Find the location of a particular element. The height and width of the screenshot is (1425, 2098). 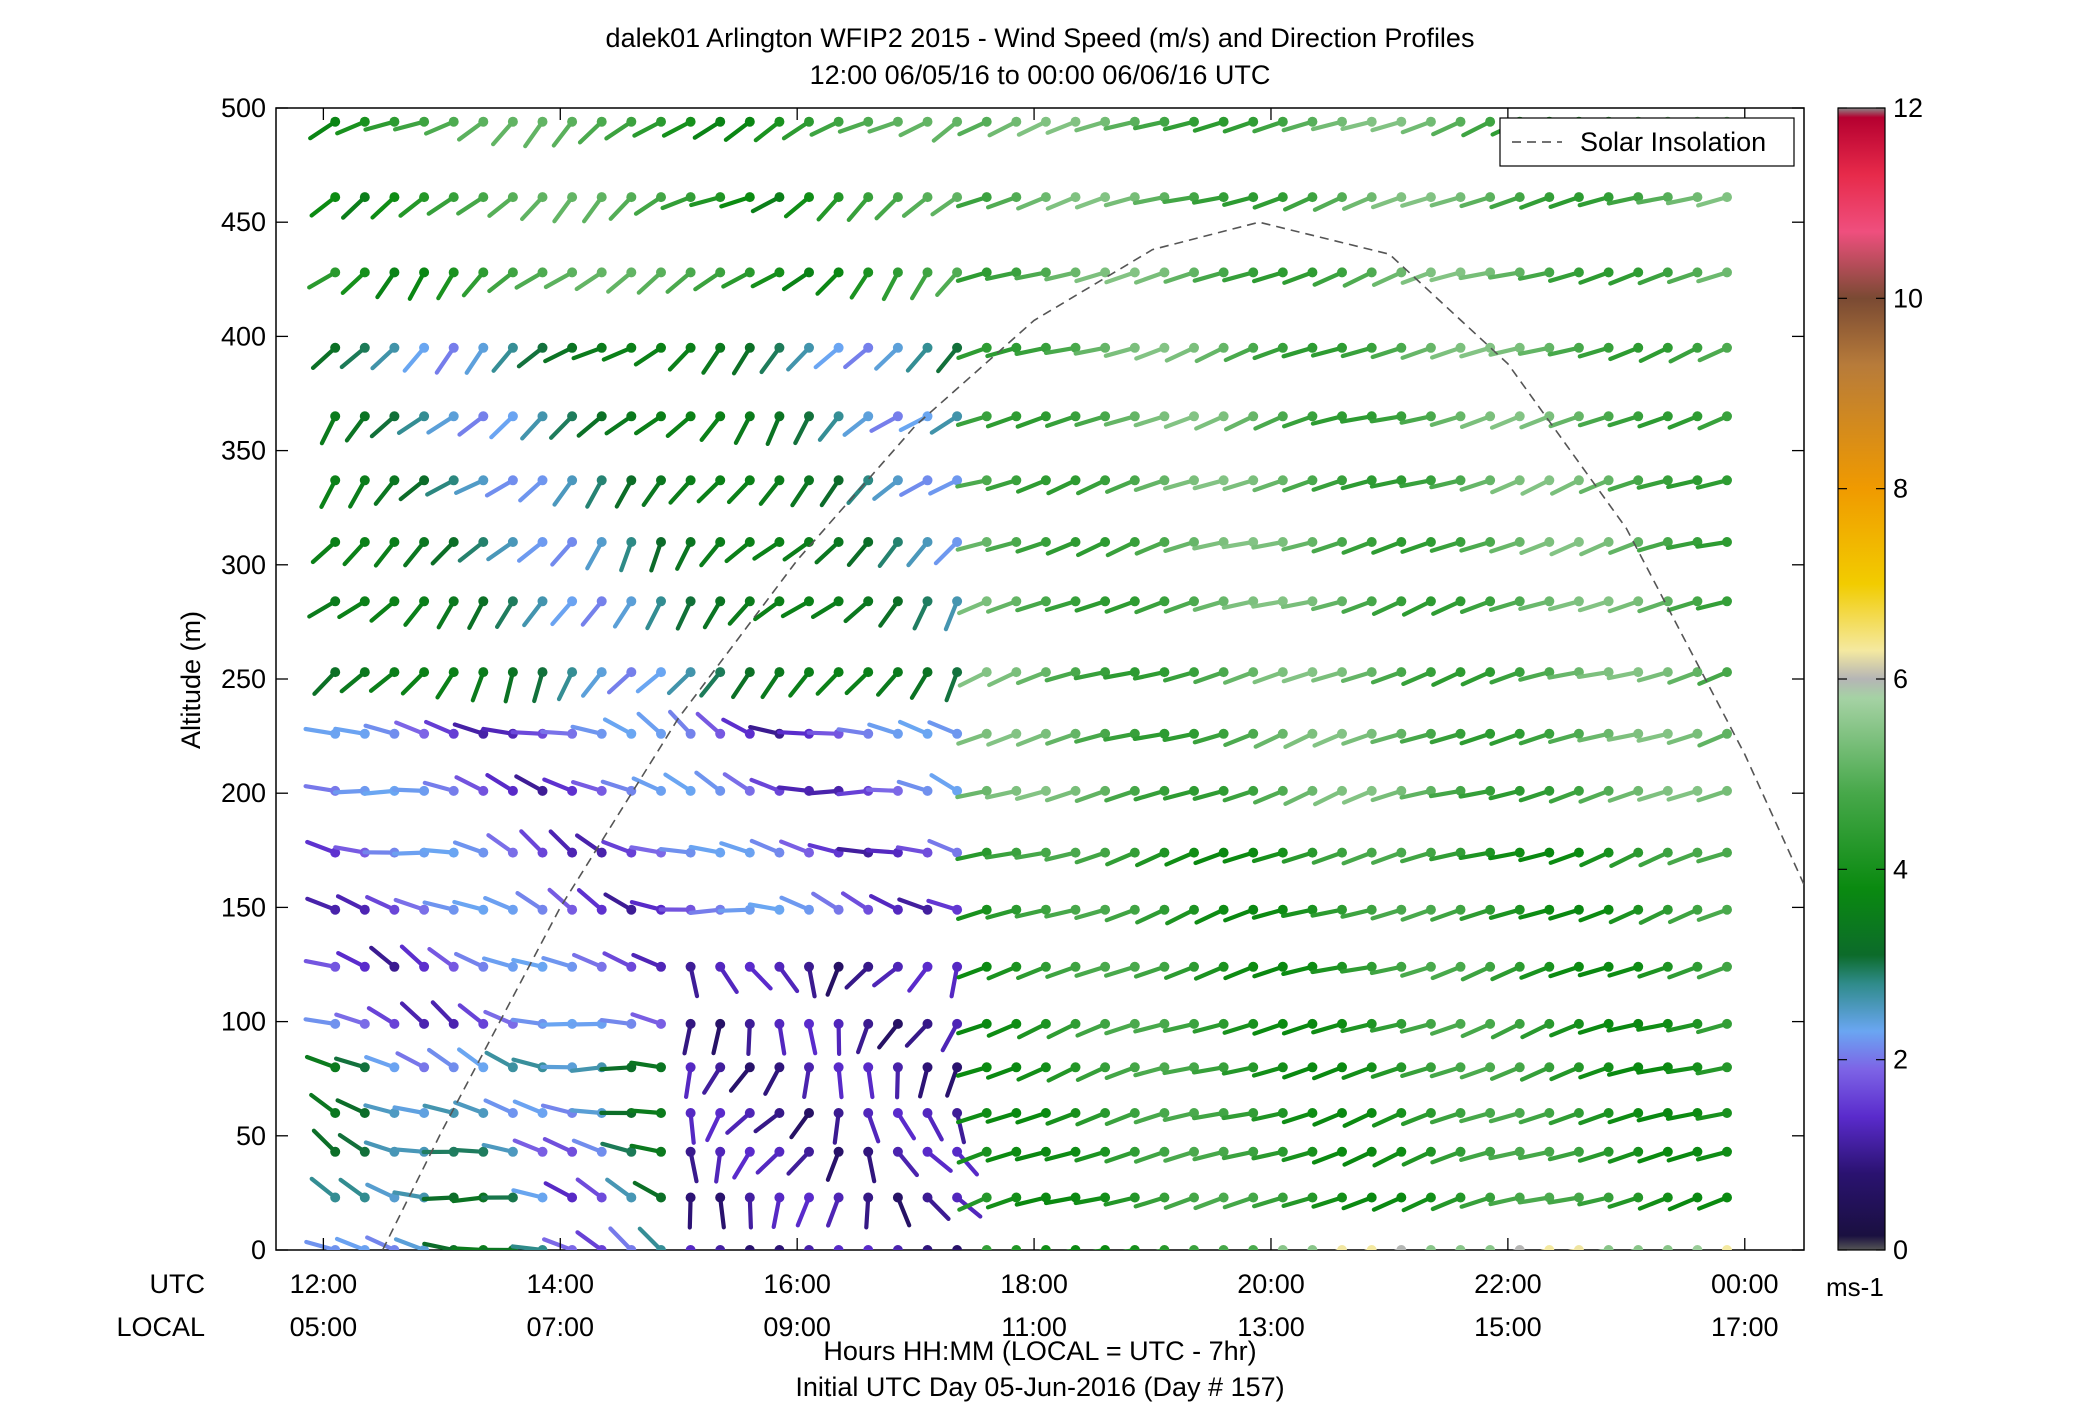

x-tick-label-local: 07:00 is located at coordinates (560, 1327).